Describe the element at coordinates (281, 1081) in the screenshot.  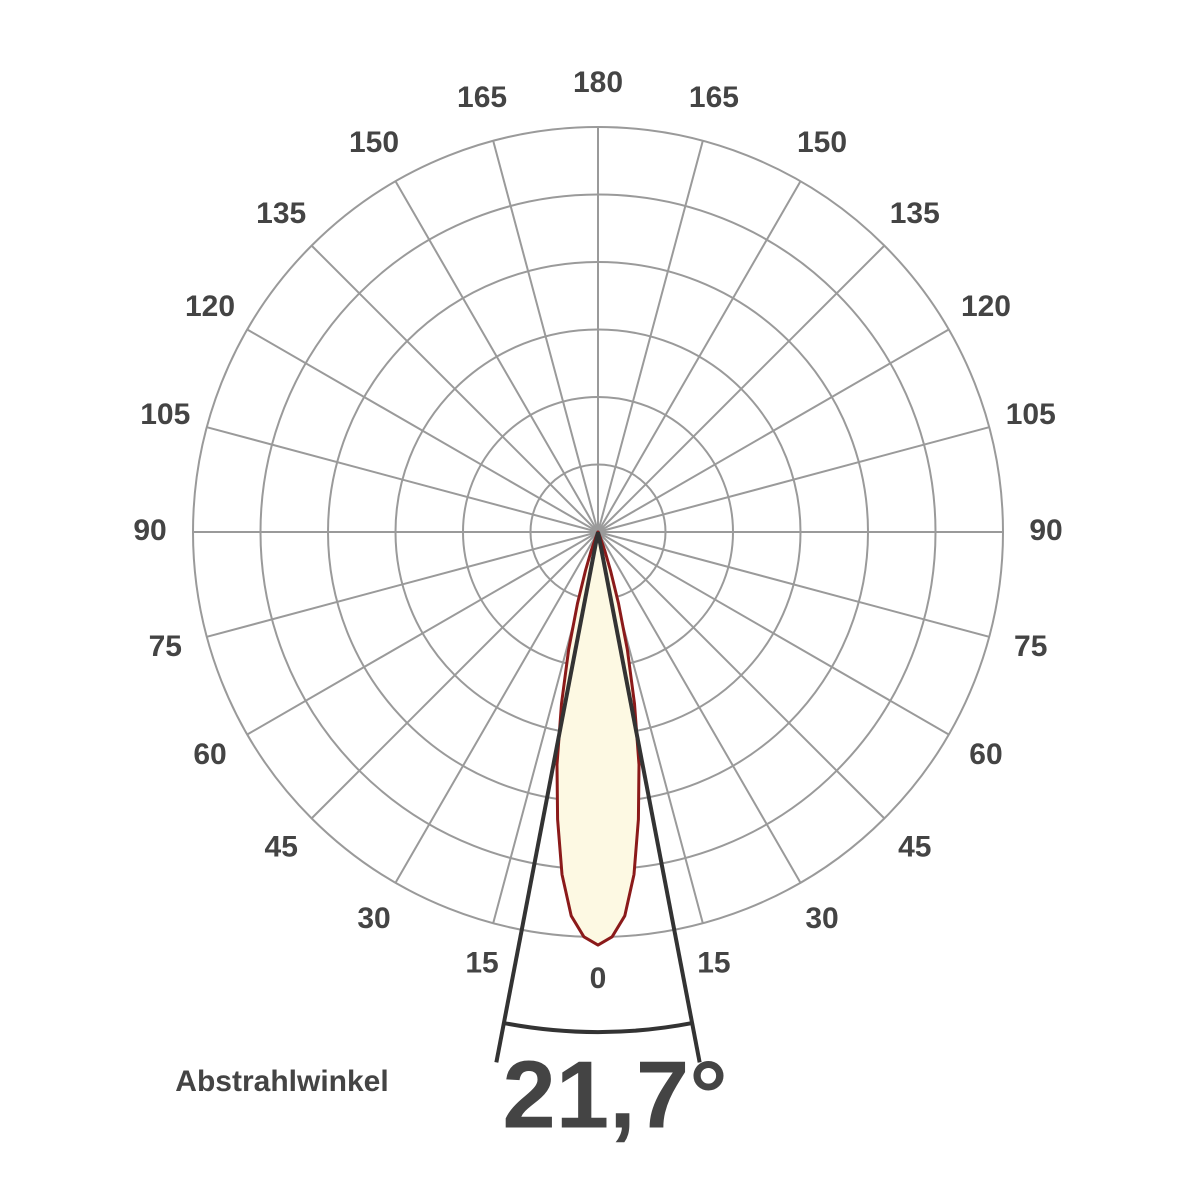
I see `beam-caption: Abstrahlwinkel` at that location.